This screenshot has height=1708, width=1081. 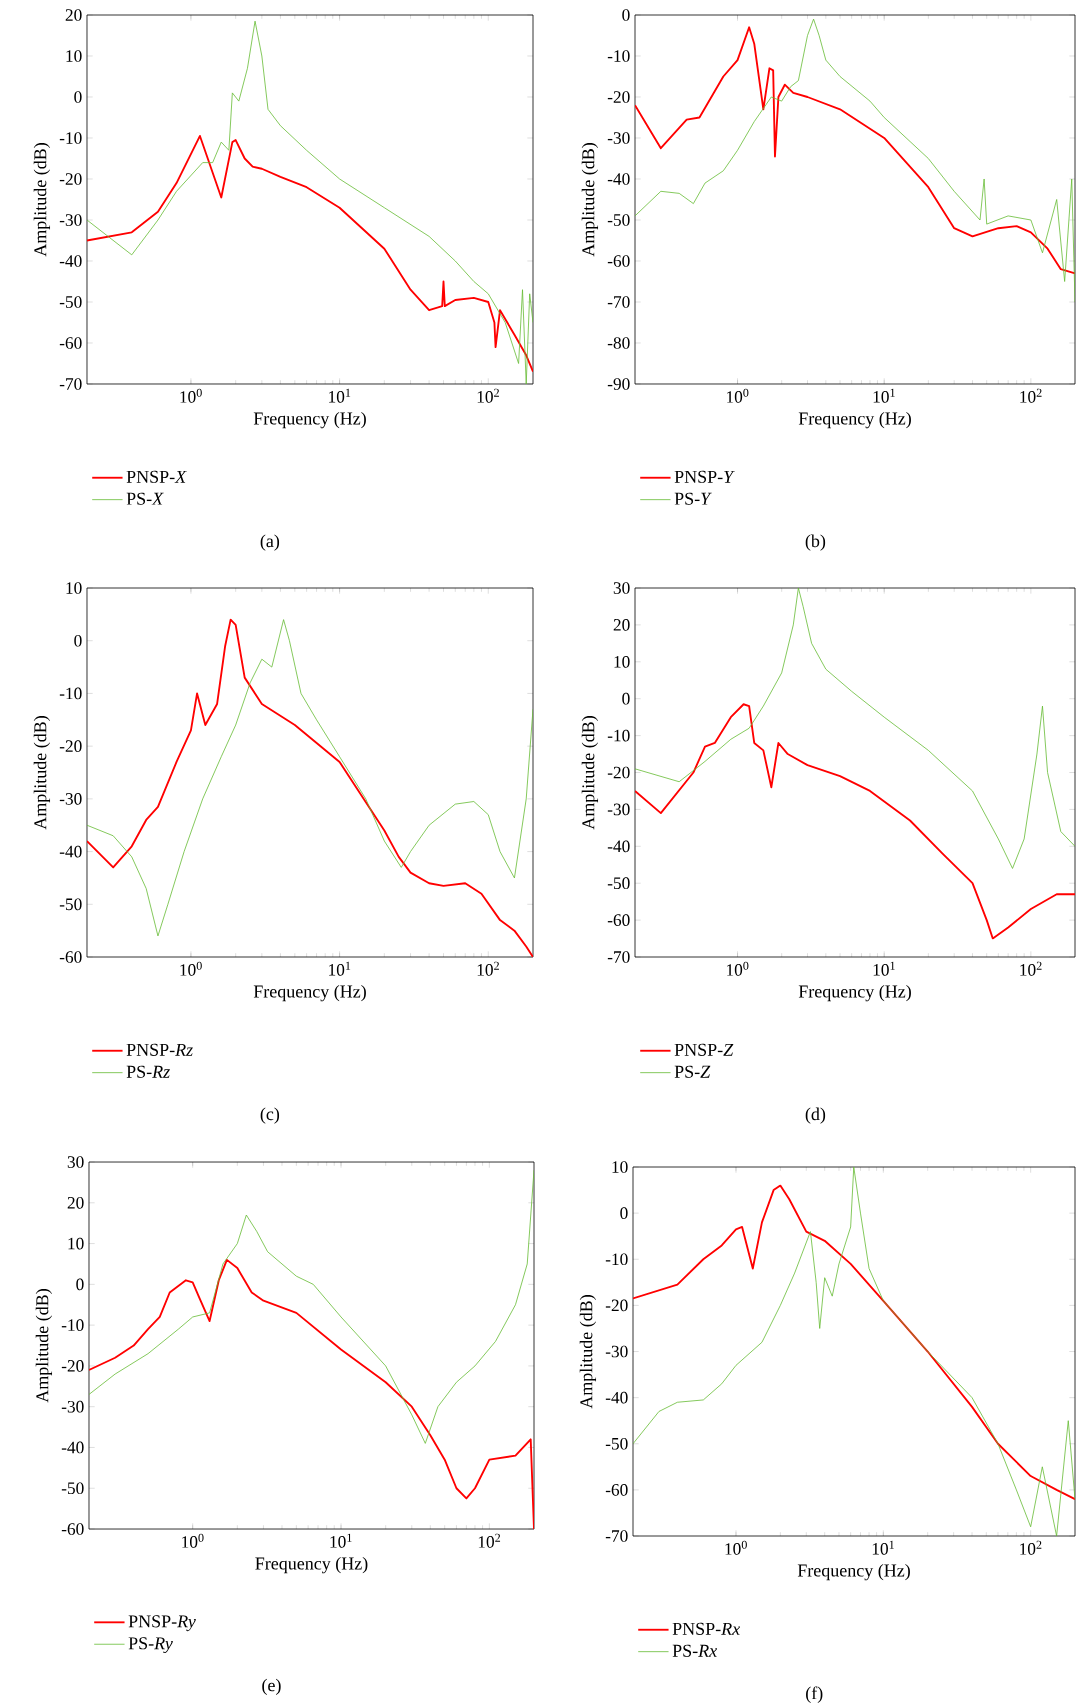 What do you see at coordinates (695, 1650) in the screenshot?
I see `legend-label: PS-Rx` at bounding box center [695, 1650].